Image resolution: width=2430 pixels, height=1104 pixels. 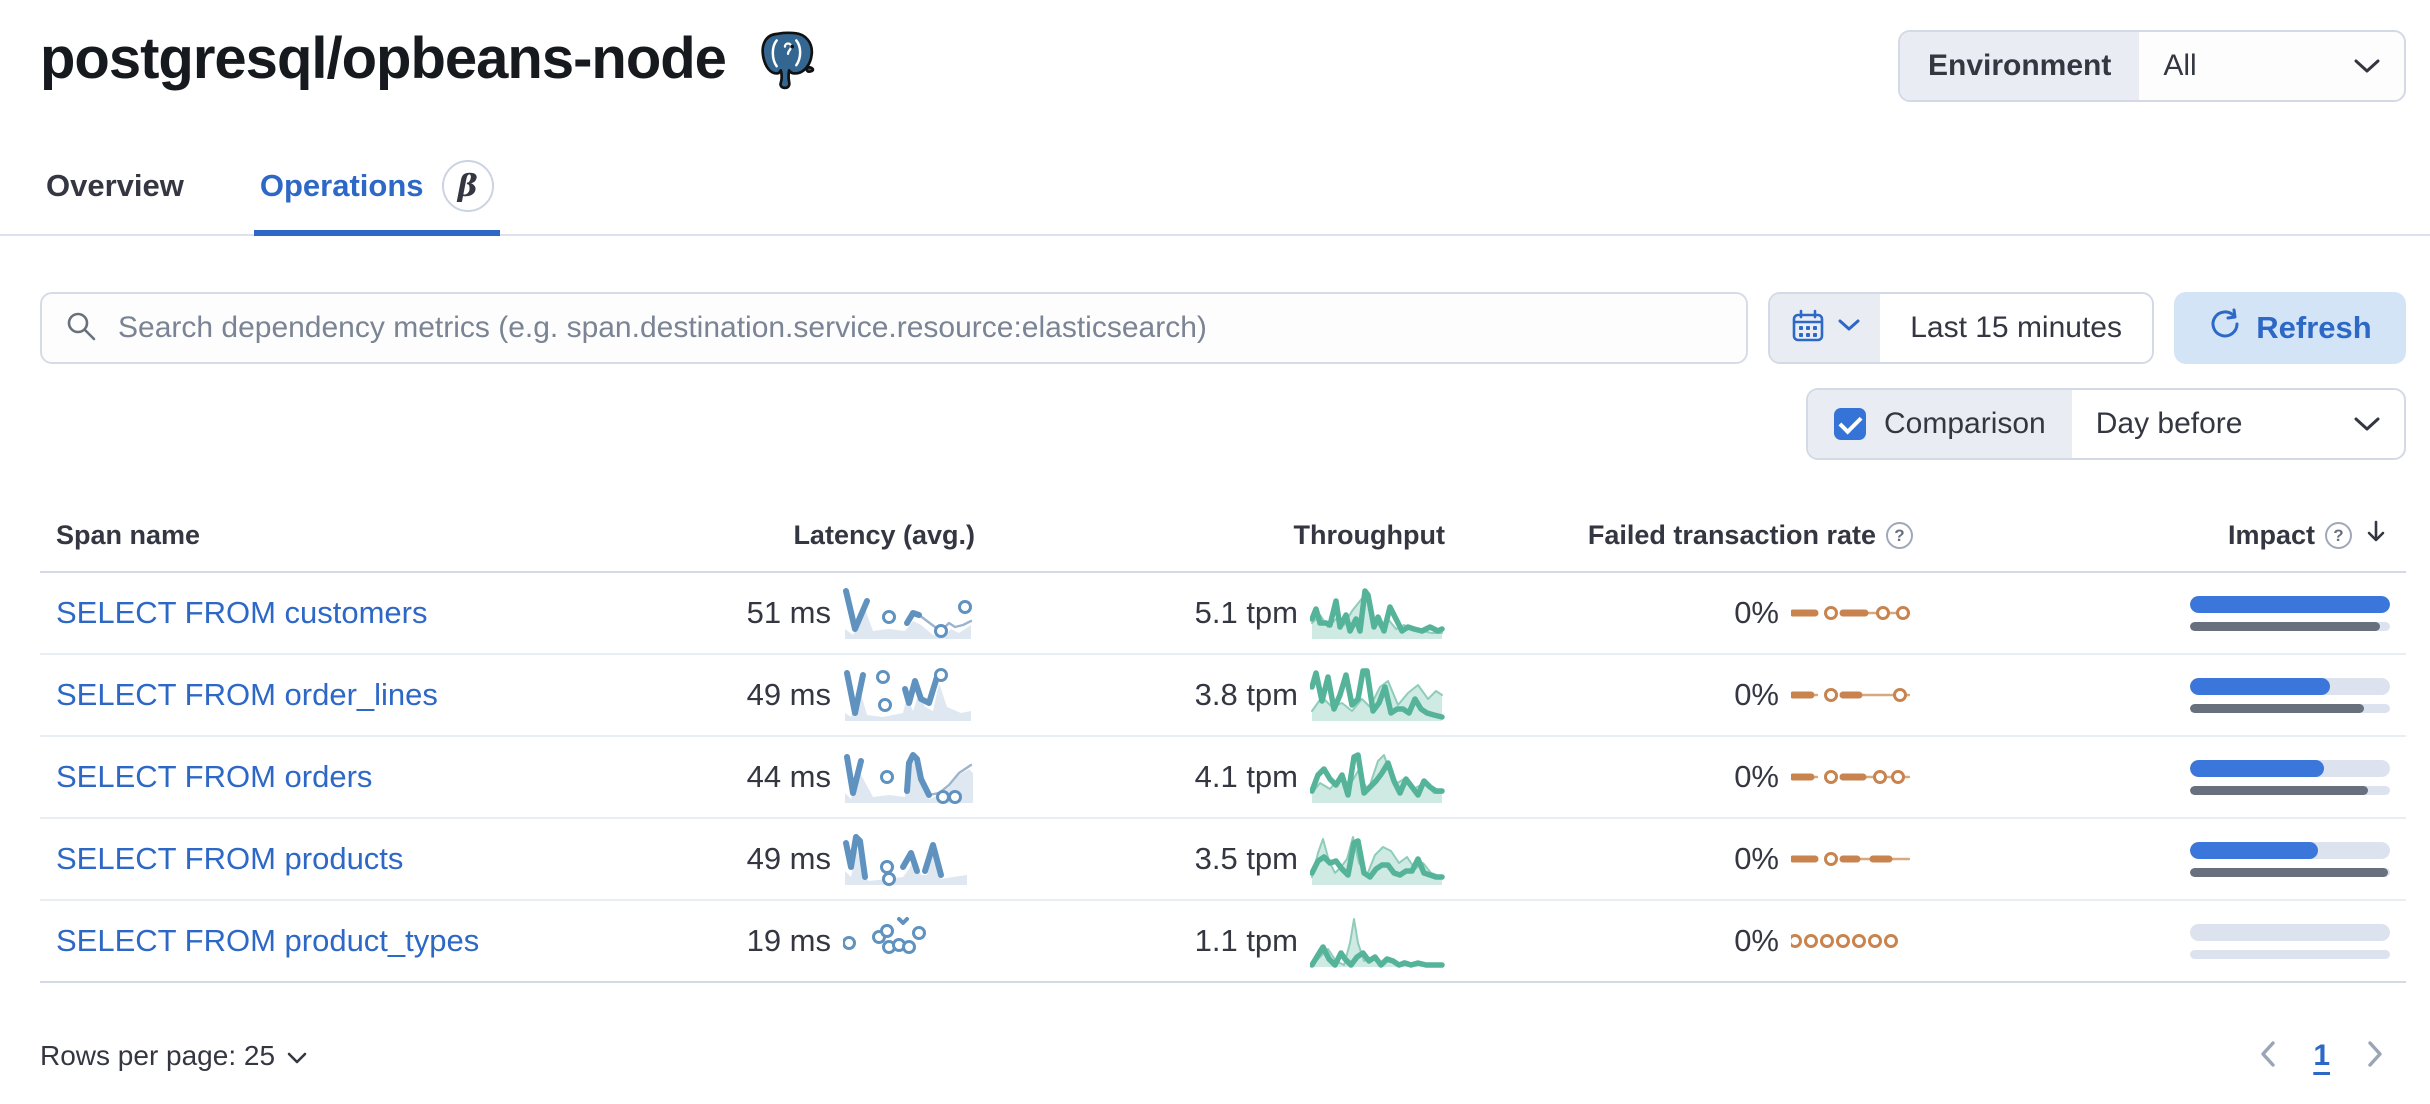 I want to click on refresh-label: Refresh, so click(x=2314, y=327).